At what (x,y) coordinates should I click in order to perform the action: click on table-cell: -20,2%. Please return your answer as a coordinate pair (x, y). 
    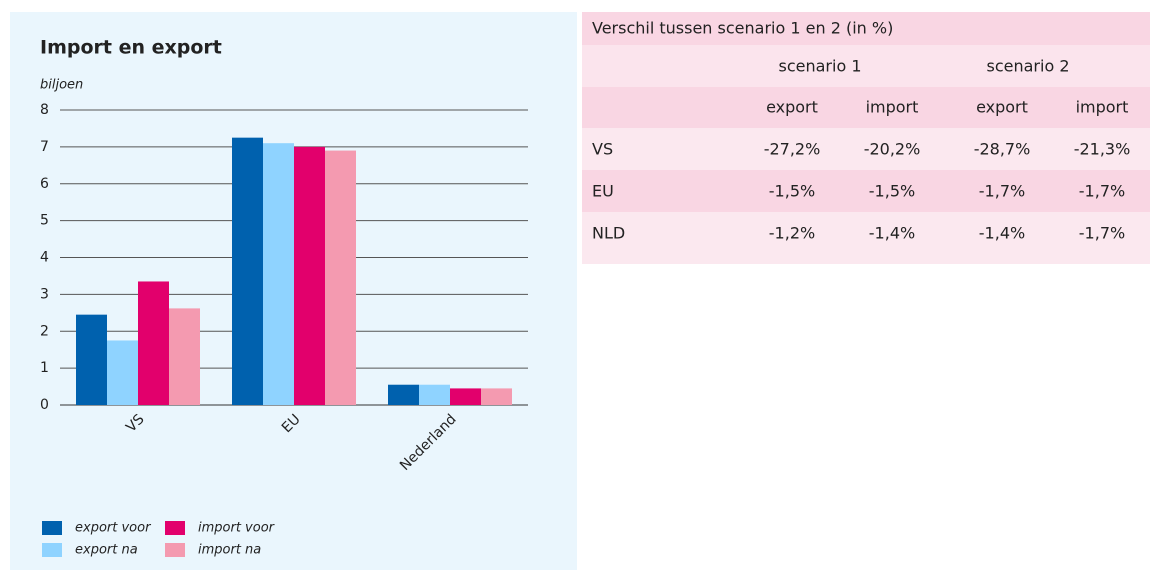
    Looking at the image, I should click on (892, 149).